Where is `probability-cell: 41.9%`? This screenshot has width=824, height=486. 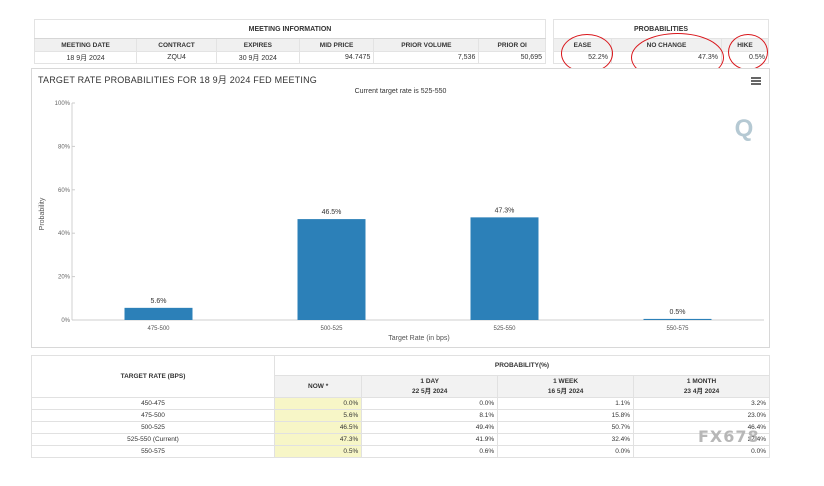 probability-cell: 41.9% is located at coordinates (430, 439).